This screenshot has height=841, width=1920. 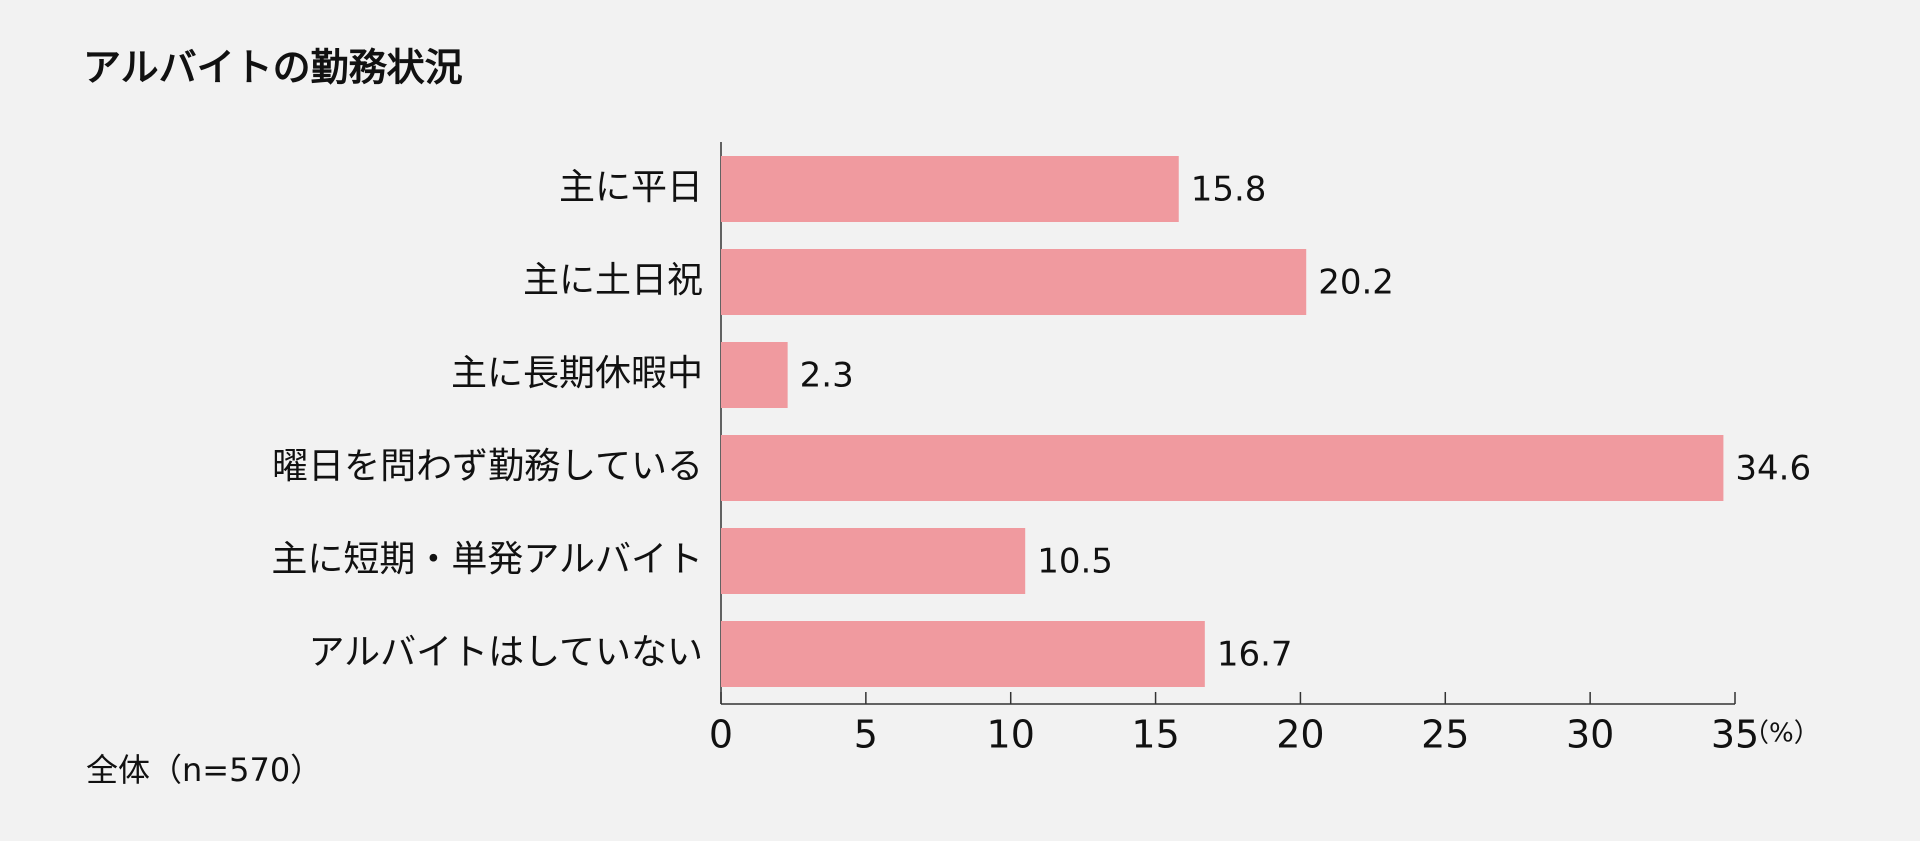 What do you see at coordinates (1781, 734) in the screenshot?
I see `x-axis-unit: （%）` at bounding box center [1781, 734].